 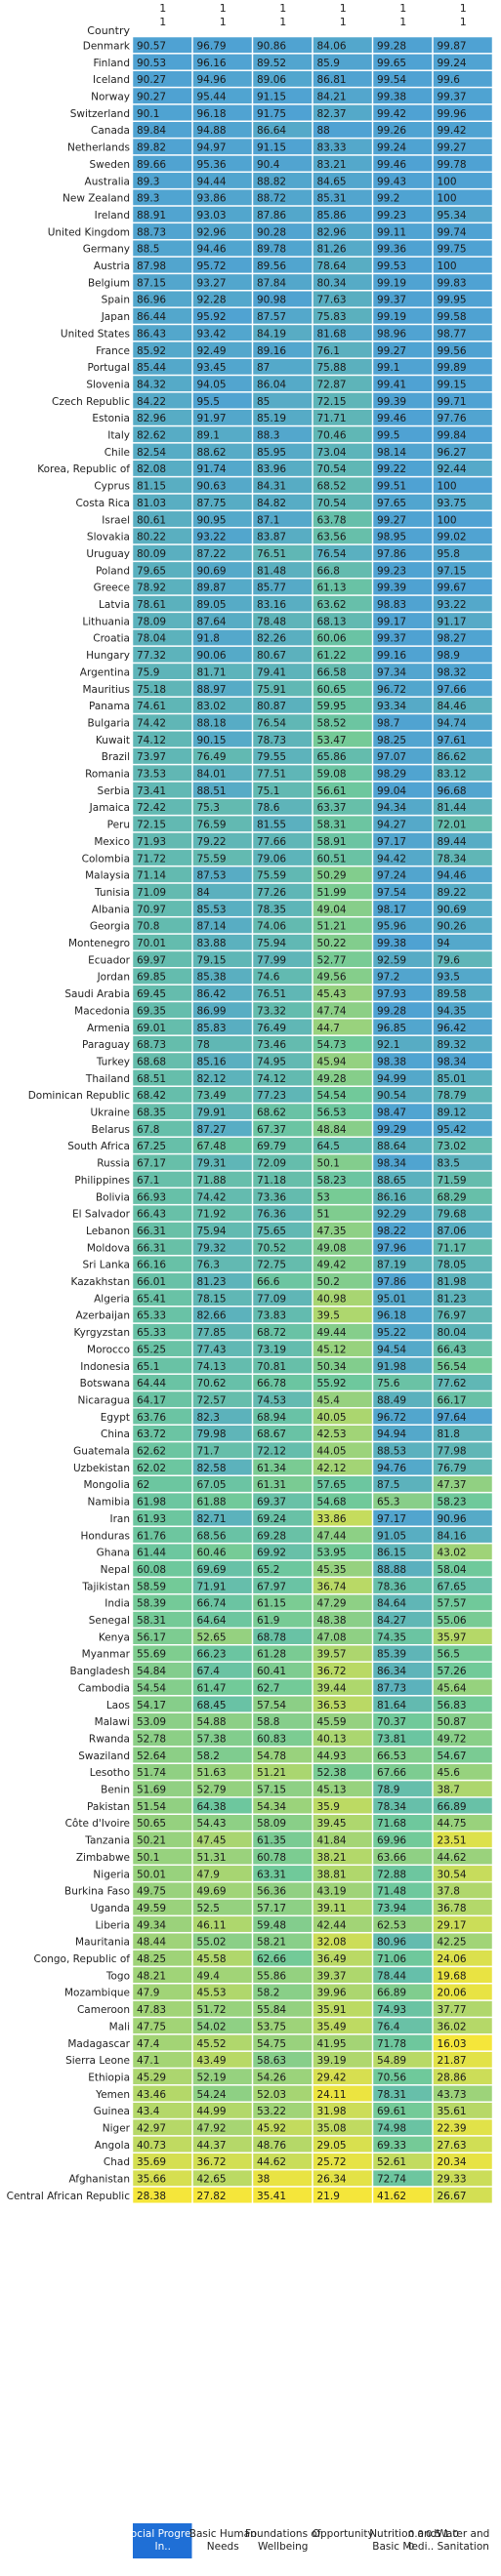 I want to click on row-label: Chad, so click(x=117, y=2162).